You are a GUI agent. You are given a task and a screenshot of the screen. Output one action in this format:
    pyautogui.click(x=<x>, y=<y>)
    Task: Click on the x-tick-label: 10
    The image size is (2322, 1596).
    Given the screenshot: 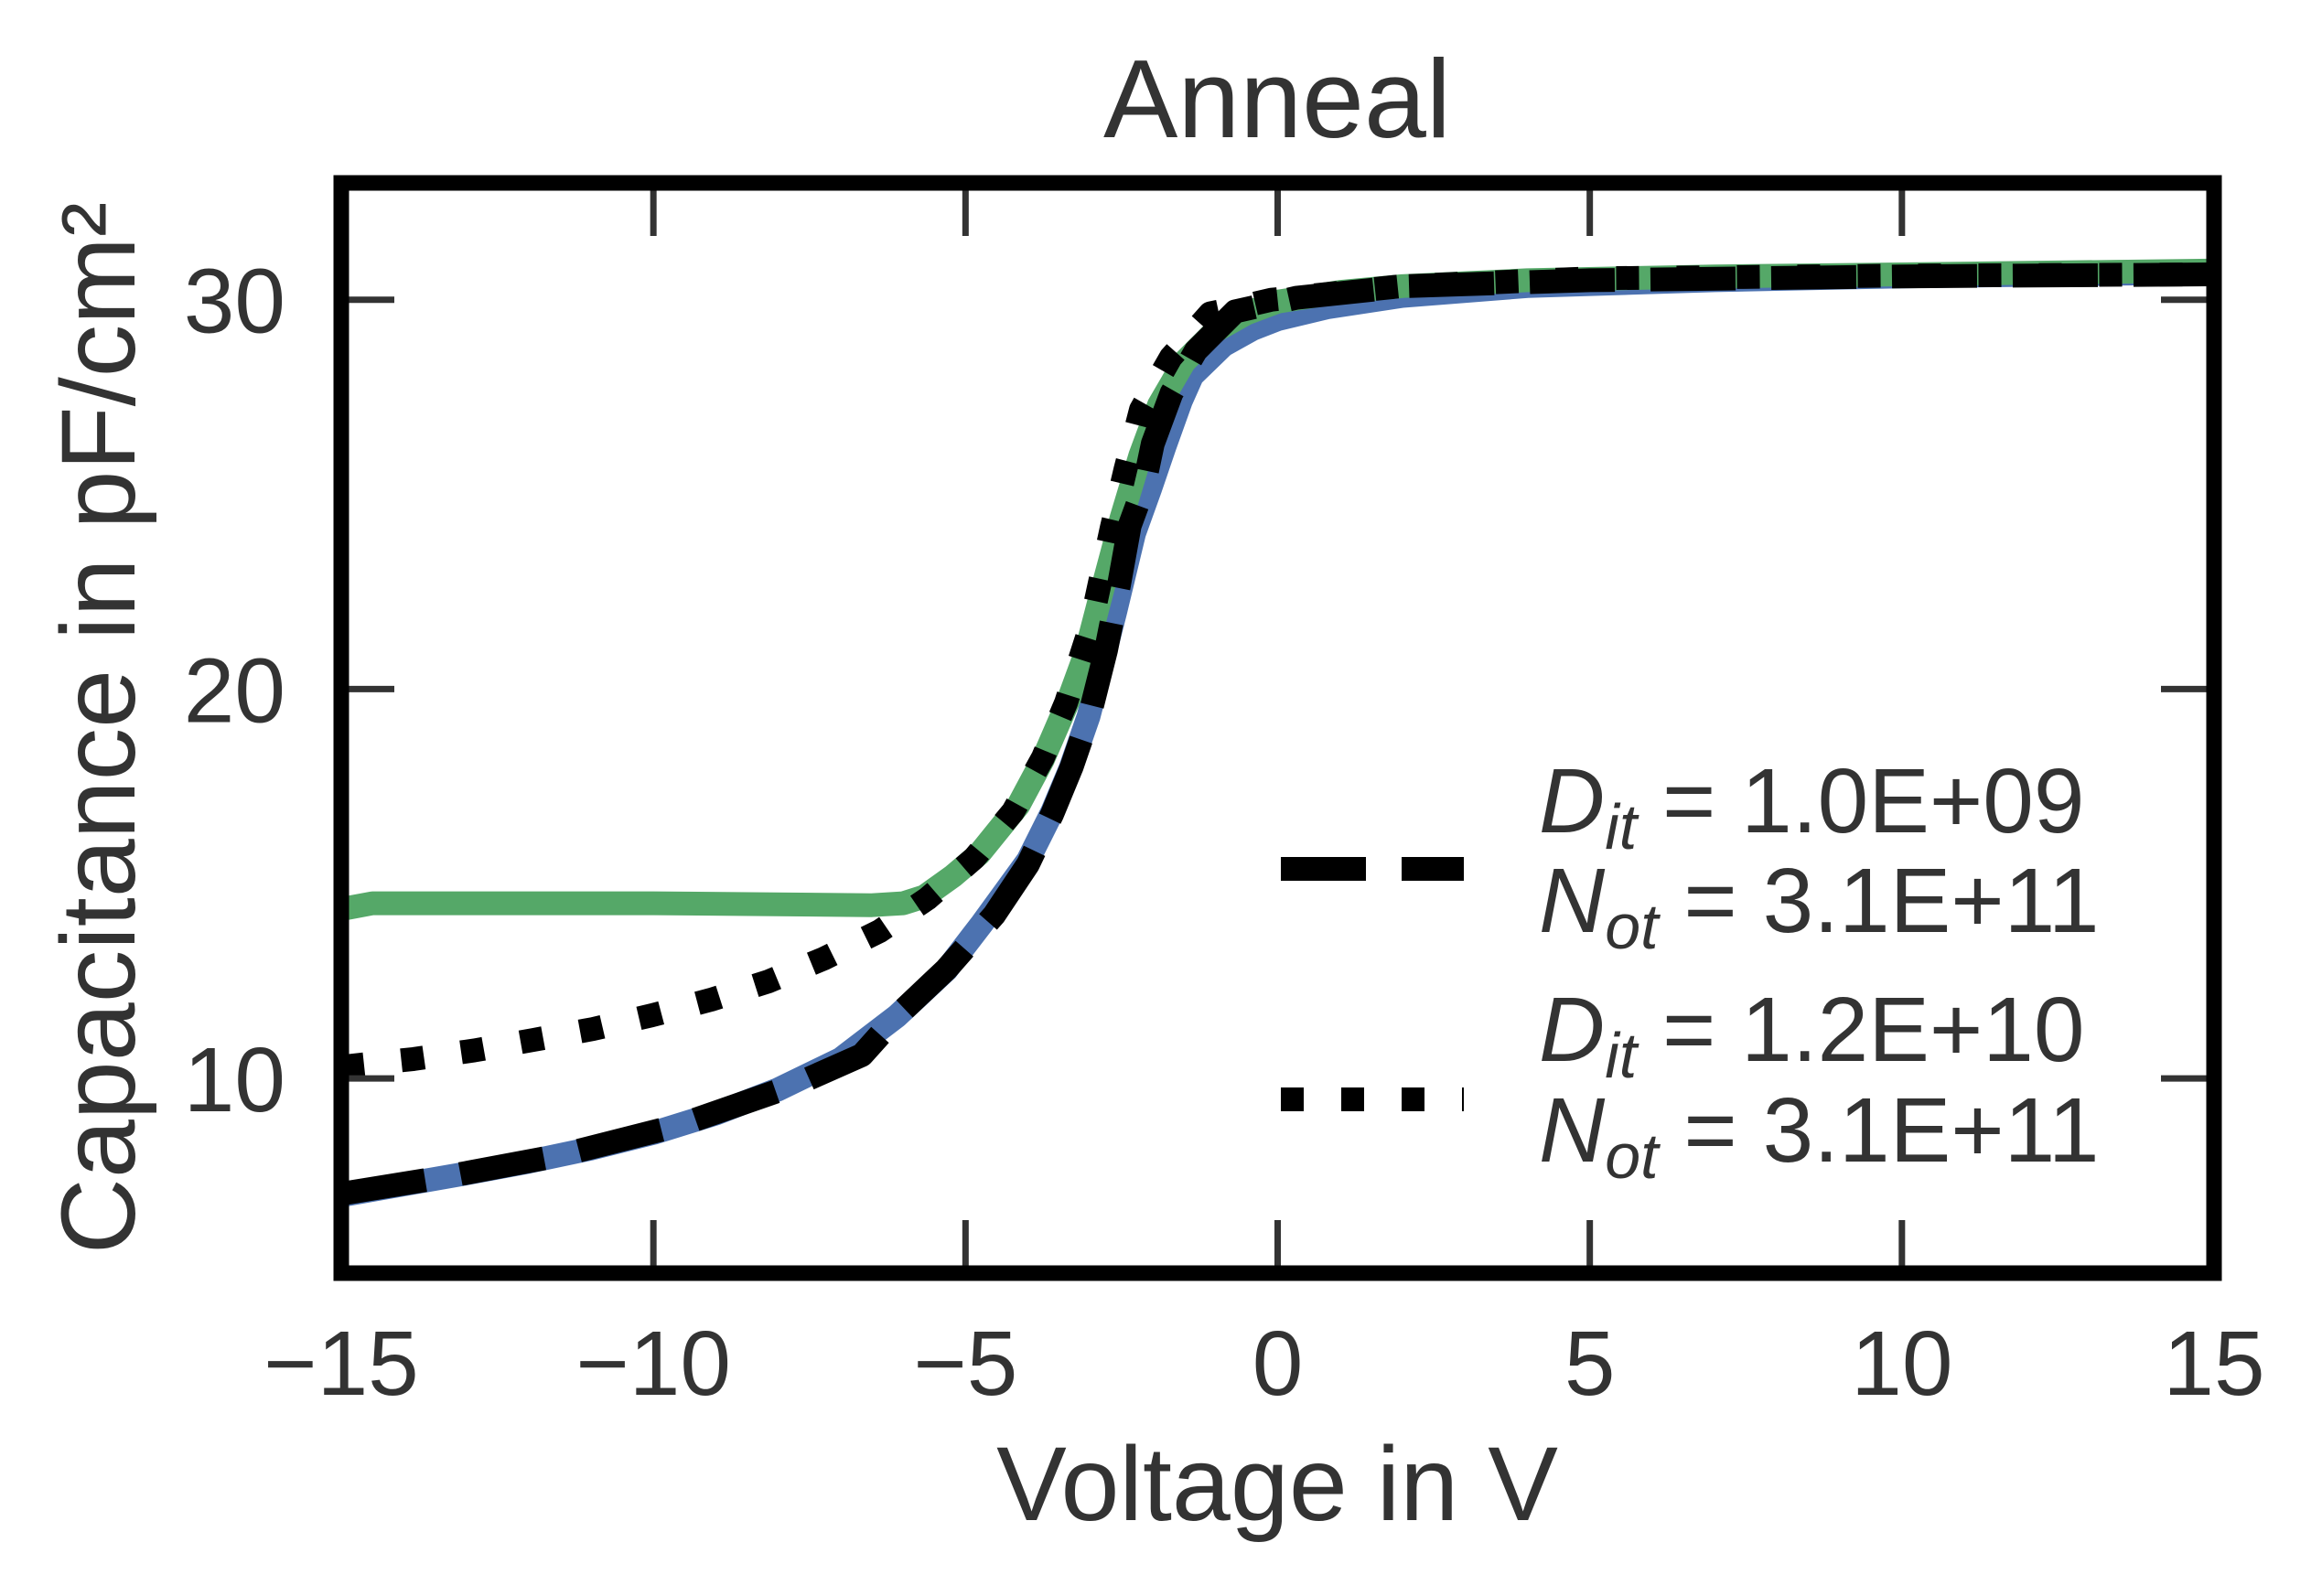 What is the action you would take?
    pyautogui.click(x=1901, y=1363)
    